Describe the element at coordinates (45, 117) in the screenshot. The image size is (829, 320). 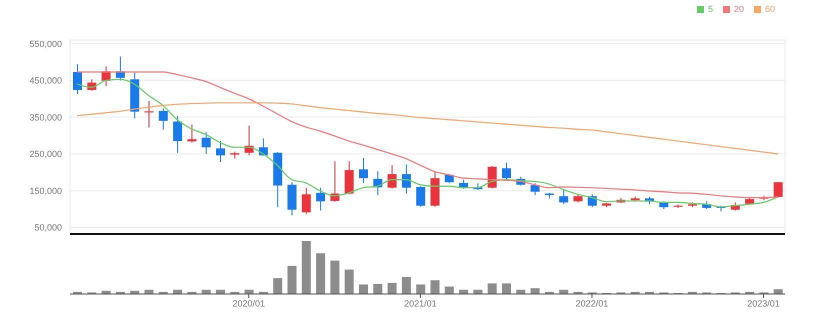
I see `y-tick-label: 350,000` at that location.